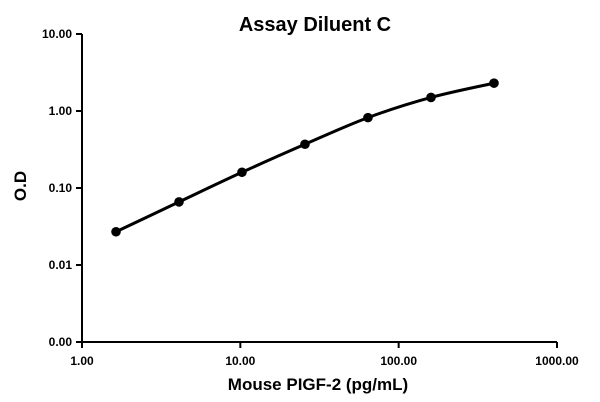 The width and height of the screenshot is (600, 402). I want to click on y-tick-label: 0.10, so click(61, 188).